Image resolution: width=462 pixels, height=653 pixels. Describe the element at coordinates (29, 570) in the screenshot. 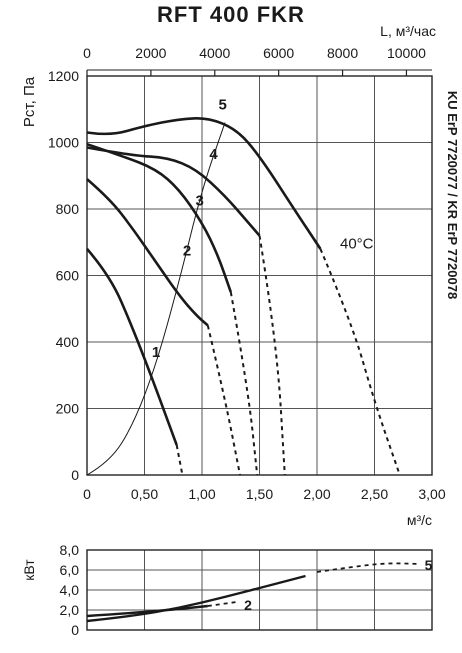

I see `power-y-axis-label: кВт` at that location.